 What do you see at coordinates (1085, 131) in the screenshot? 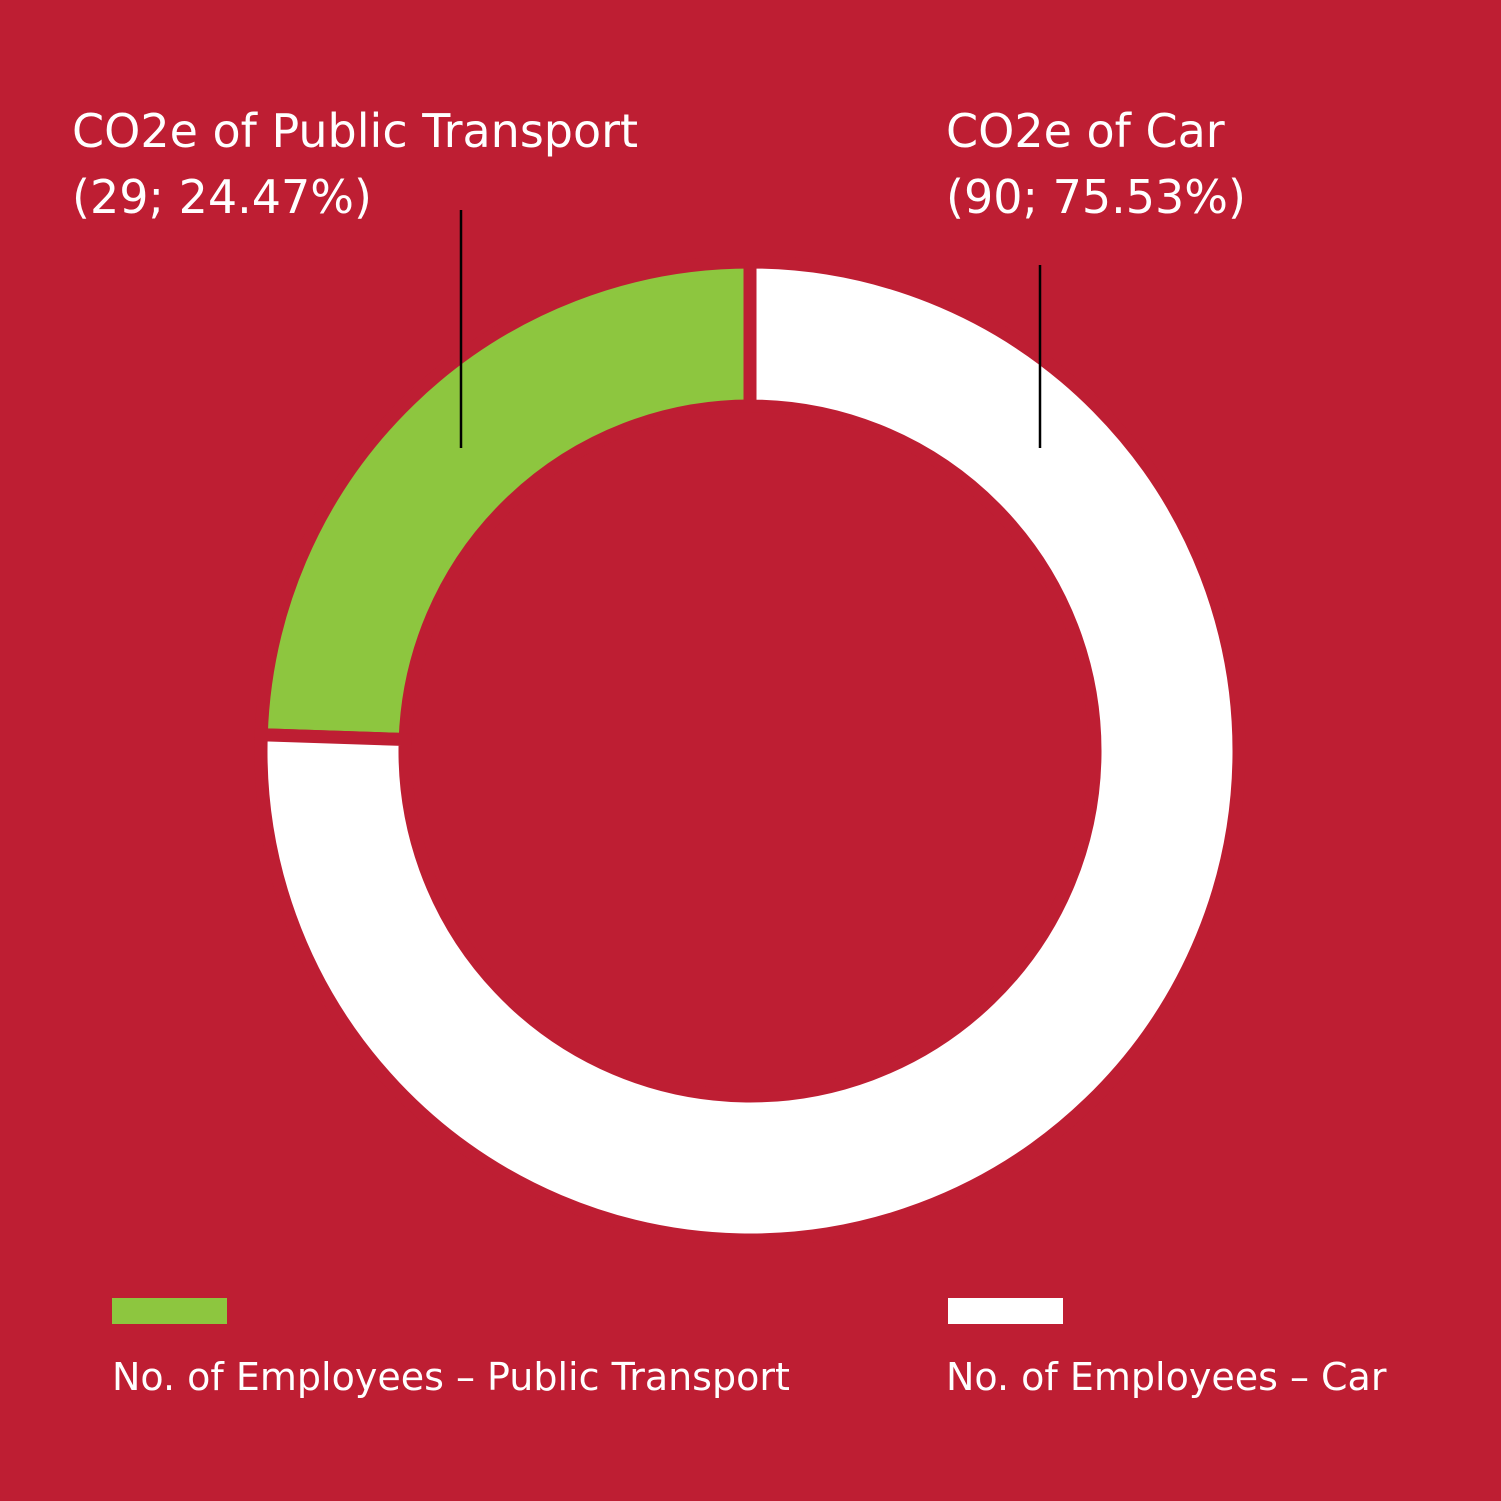
I see `slice-label: CO2e of Car` at bounding box center [1085, 131].